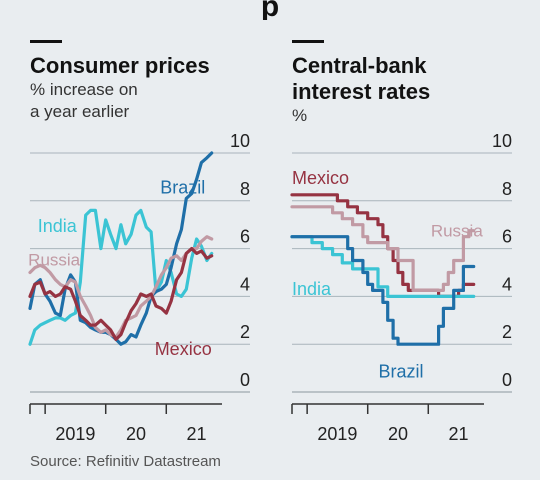 The image size is (540, 480). What do you see at coordinates (270, 10) in the screenshot?
I see `figure-title: p` at bounding box center [270, 10].